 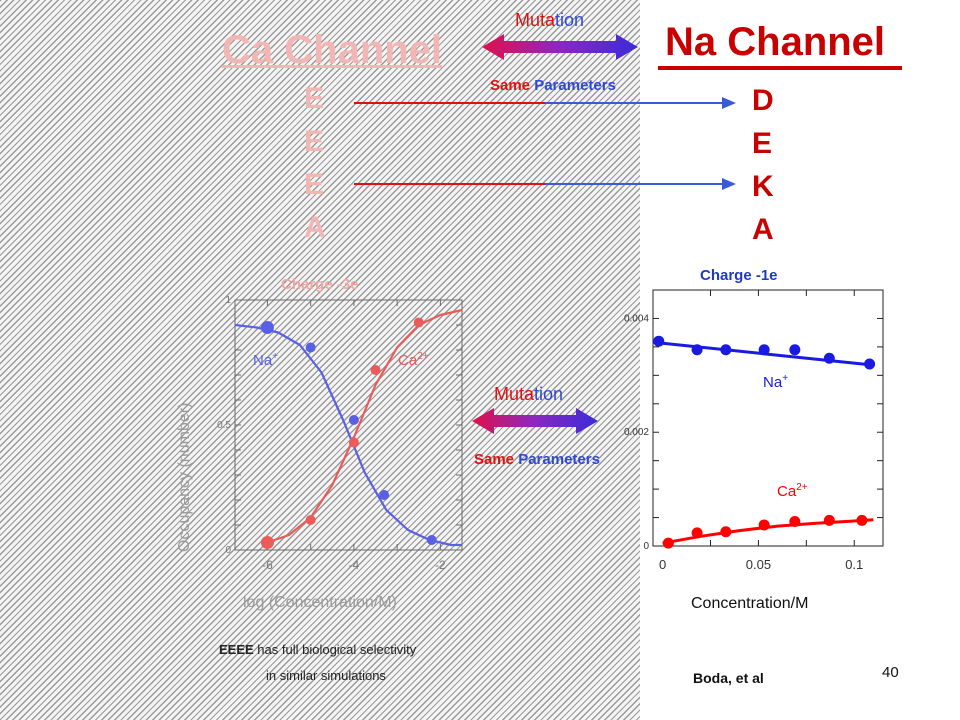 I want to click on na-channel-title: Na Channel, so click(x=775, y=42).